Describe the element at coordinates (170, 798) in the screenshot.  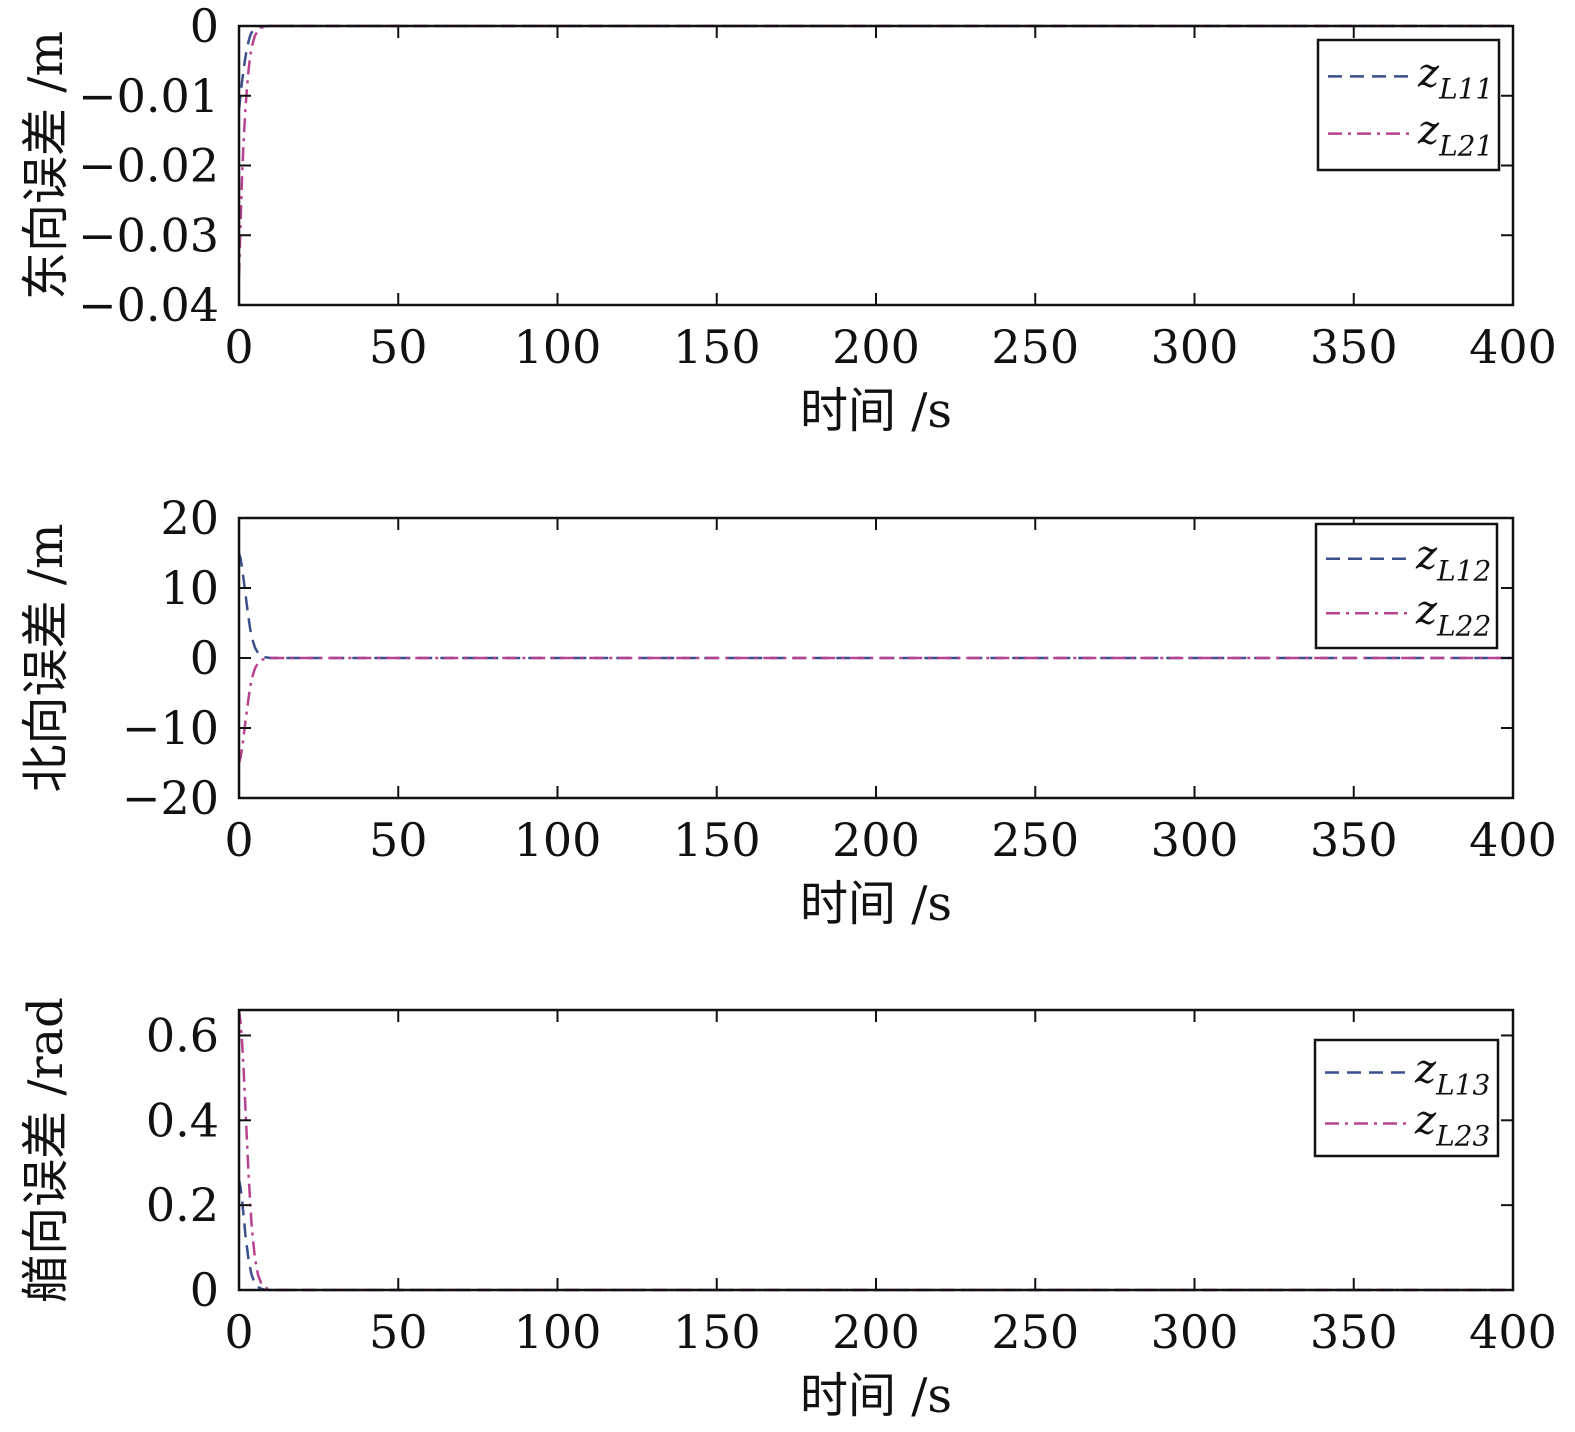
I see `y-tick-label: −20` at that location.